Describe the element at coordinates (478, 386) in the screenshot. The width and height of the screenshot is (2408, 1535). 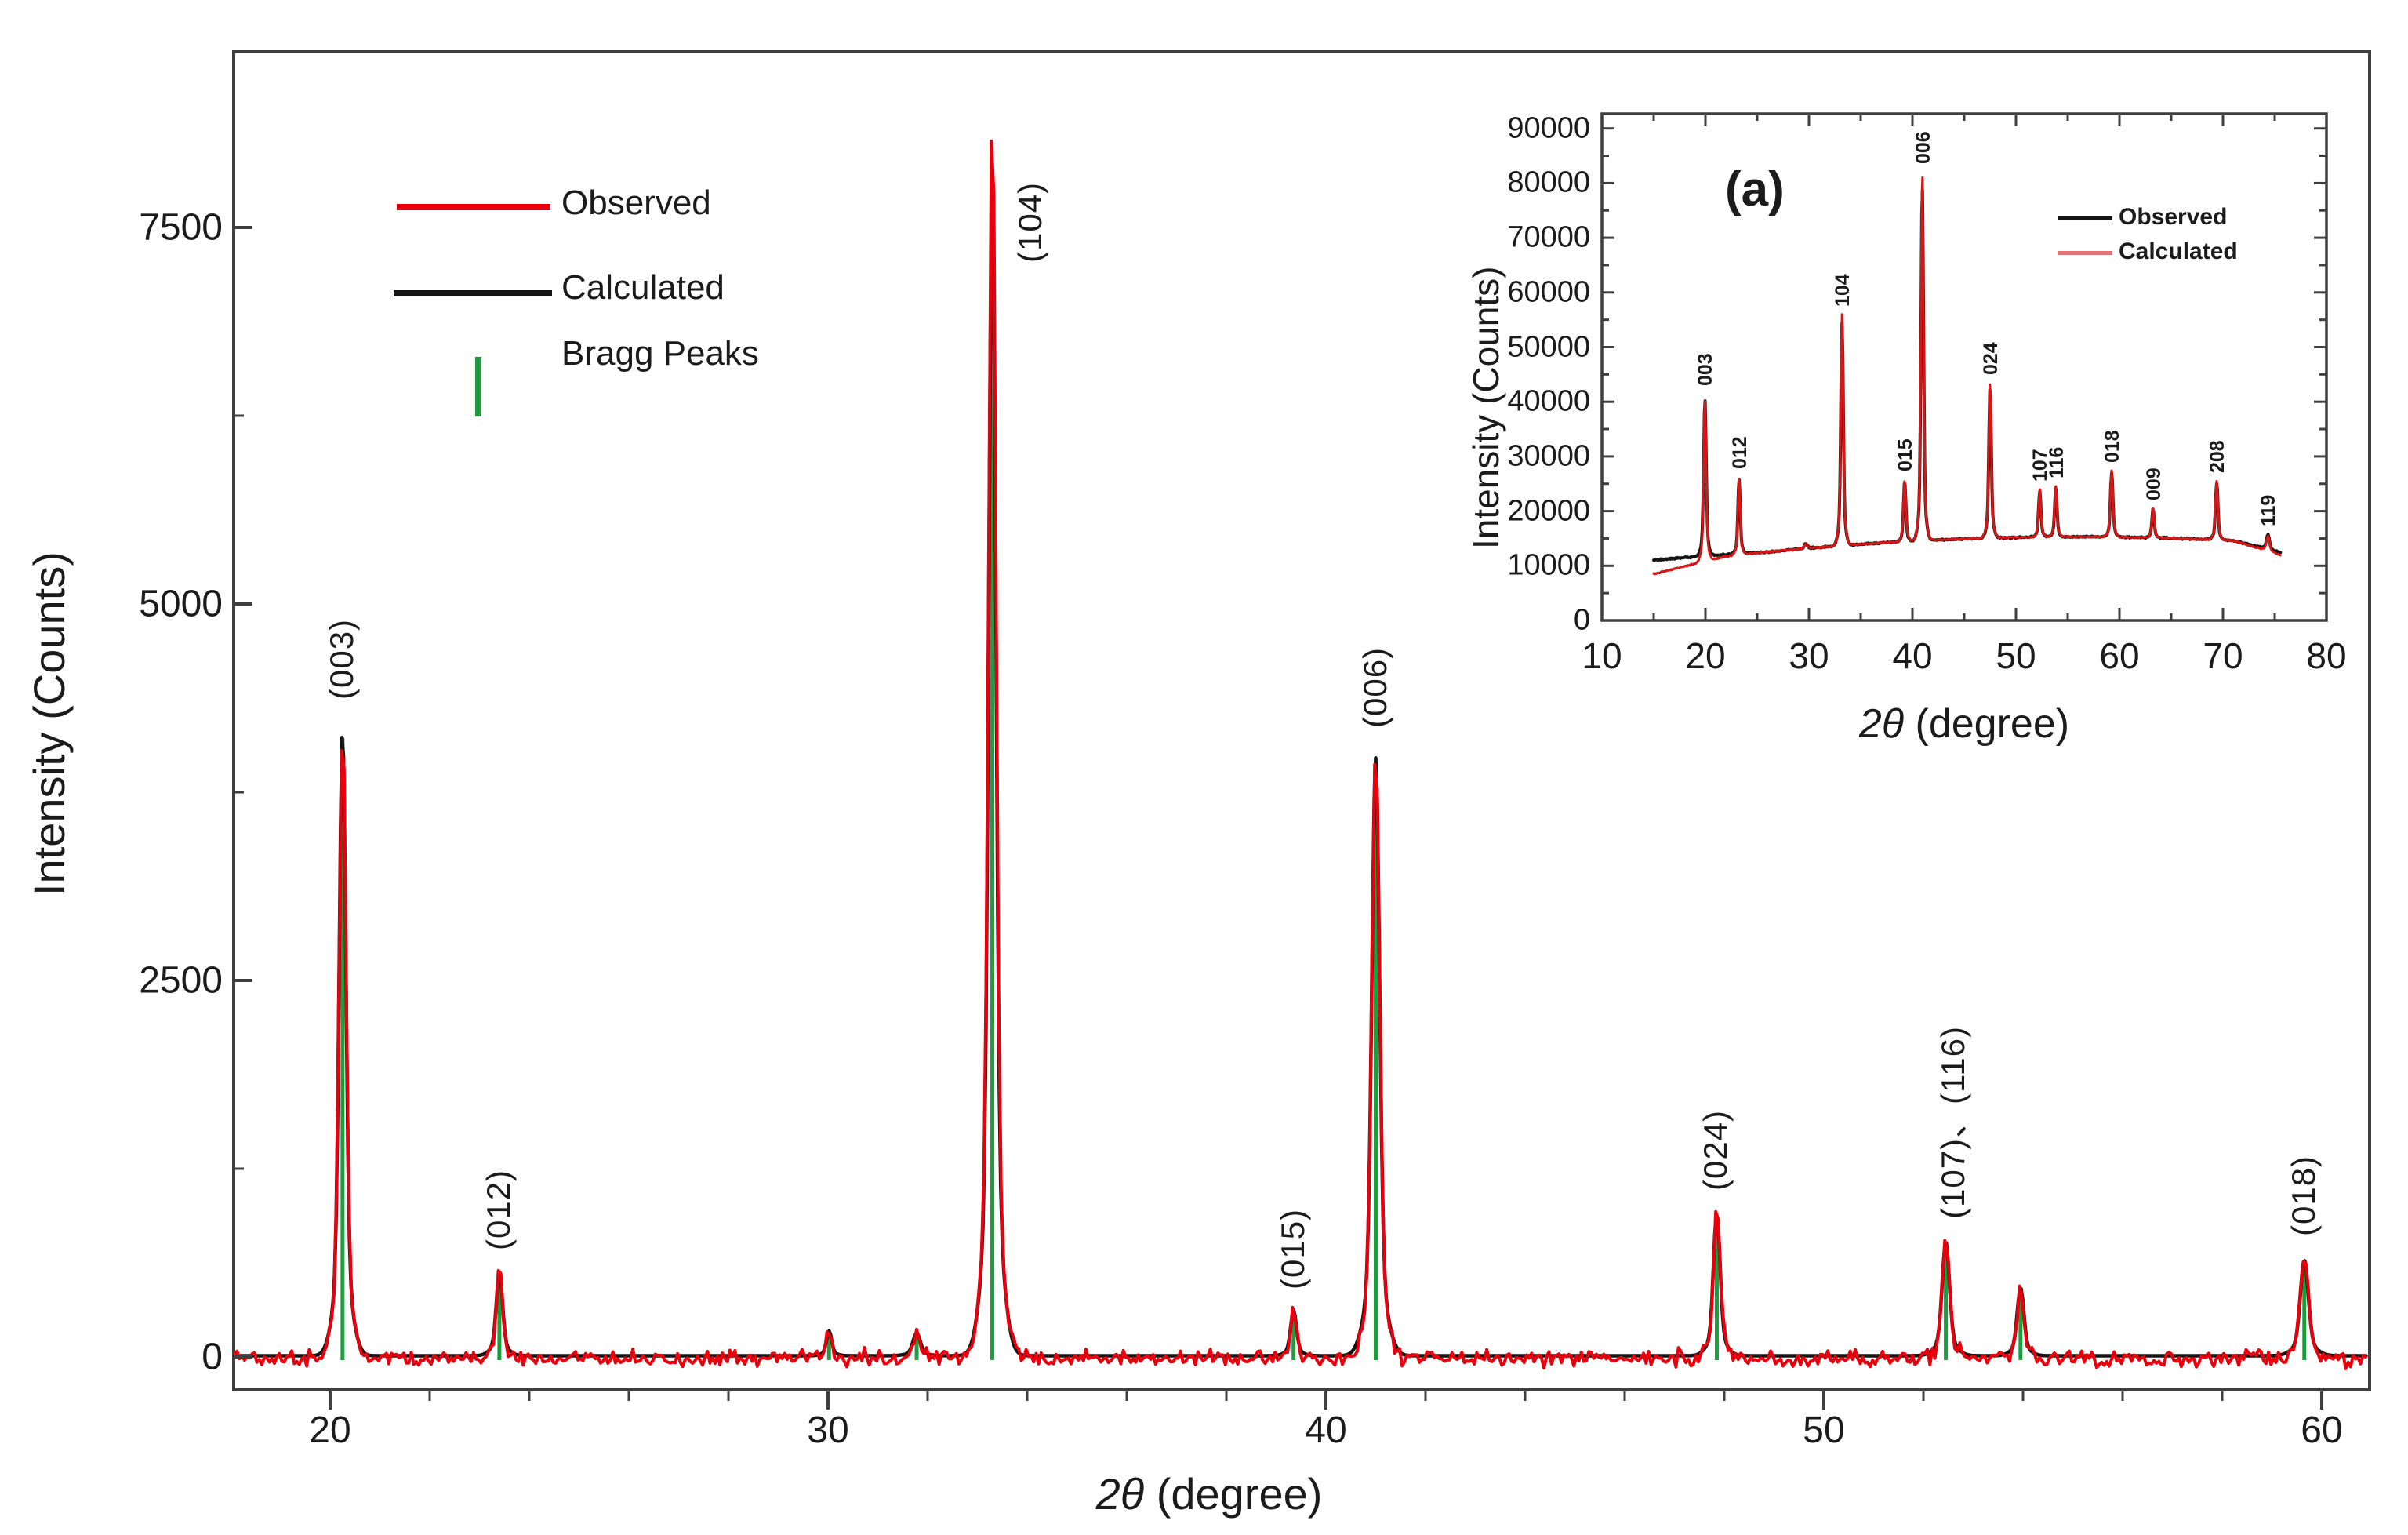
I see `legend-swatch-bragg-peaks` at that location.